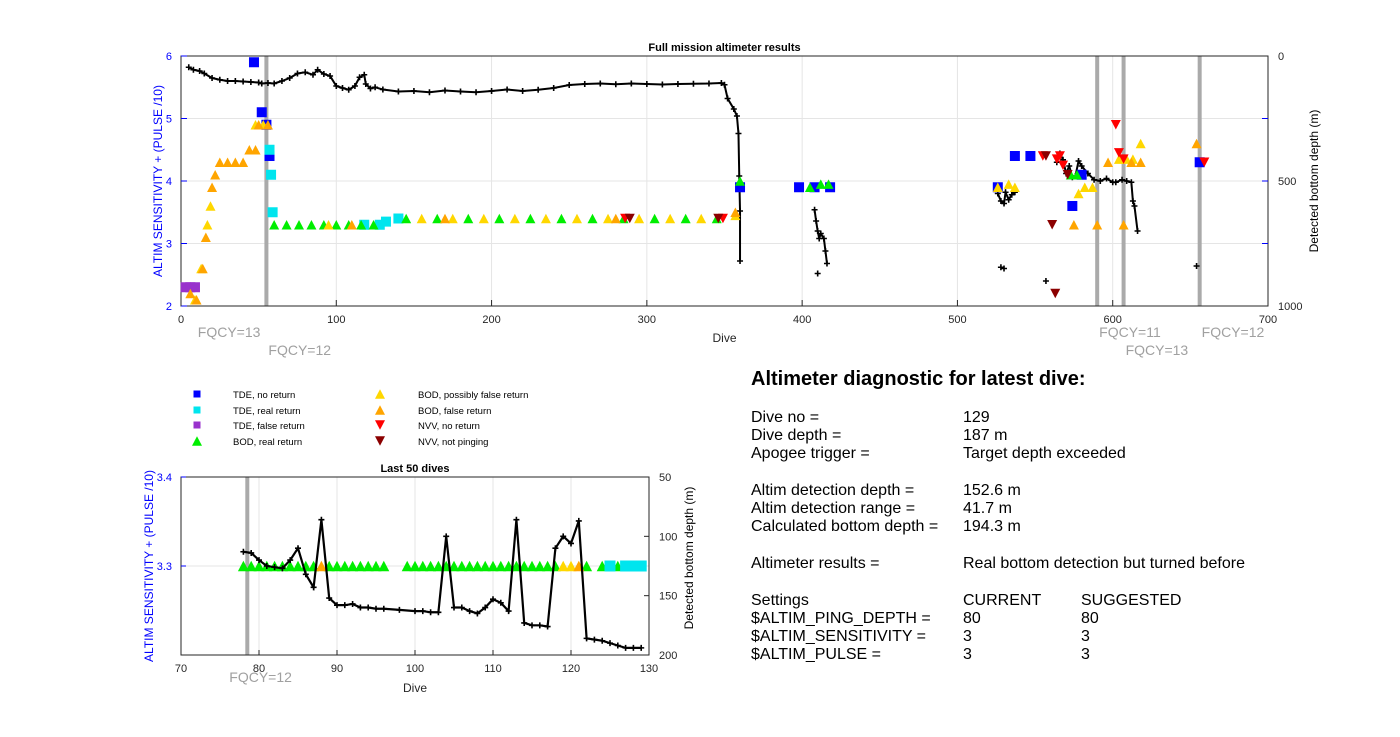  Describe the element at coordinates (267, 442) in the screenshot. I see `legend-label: BOD, real return` at that location.